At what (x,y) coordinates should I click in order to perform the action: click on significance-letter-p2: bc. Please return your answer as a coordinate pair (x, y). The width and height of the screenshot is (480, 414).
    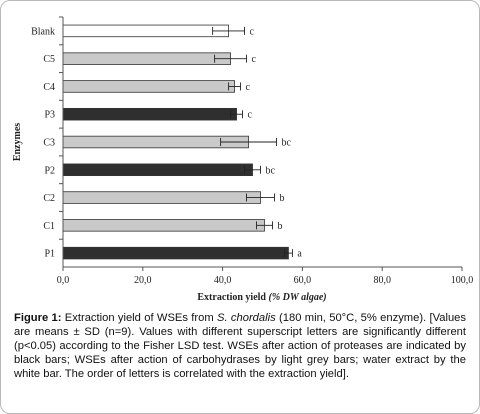
    Looking at the image, I should click on (271, 170).